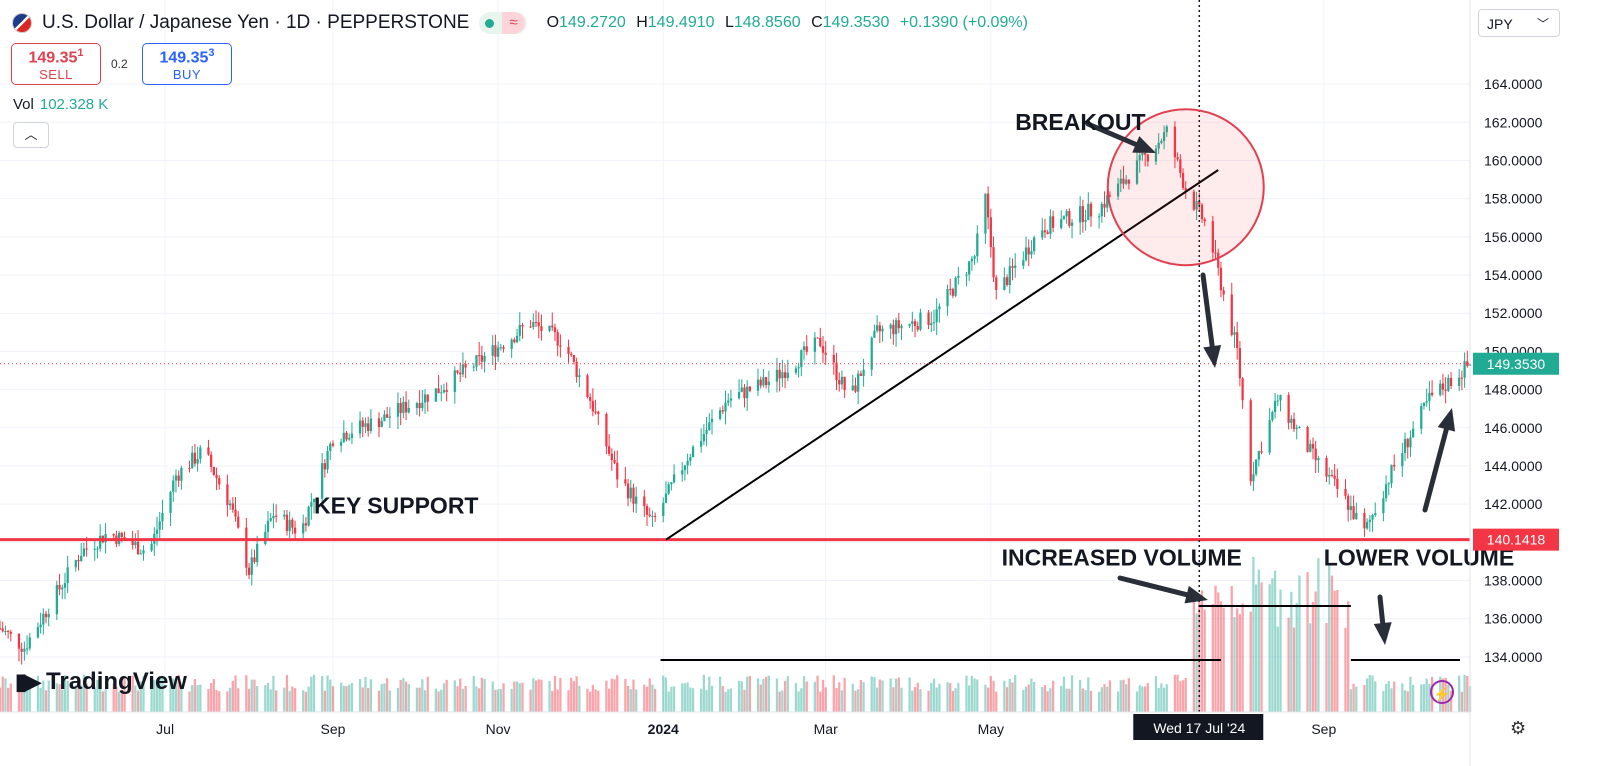 Image resolution: width=1599 pixels, height=766 pixels. What do you see at coordinates (503, 23) in the screenshot?
I see `market-status: ≈` at bounding box center [503, 23].